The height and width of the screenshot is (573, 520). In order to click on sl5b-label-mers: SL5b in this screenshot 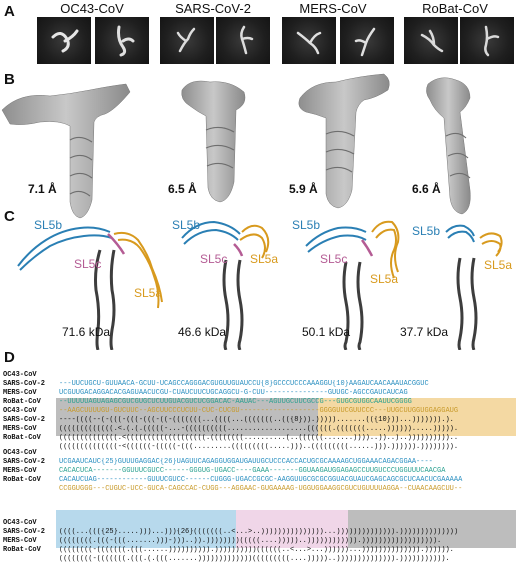, I will do `click(306, 225)`.